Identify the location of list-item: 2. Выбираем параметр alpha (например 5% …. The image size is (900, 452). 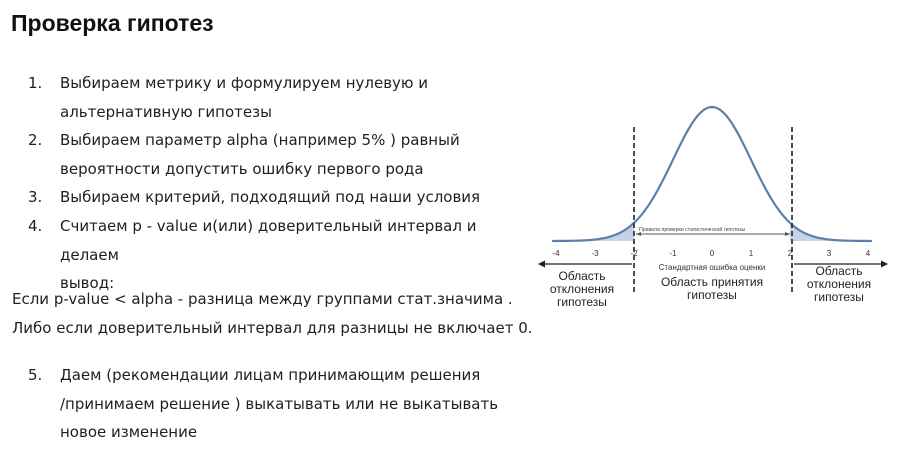
(260, 154).